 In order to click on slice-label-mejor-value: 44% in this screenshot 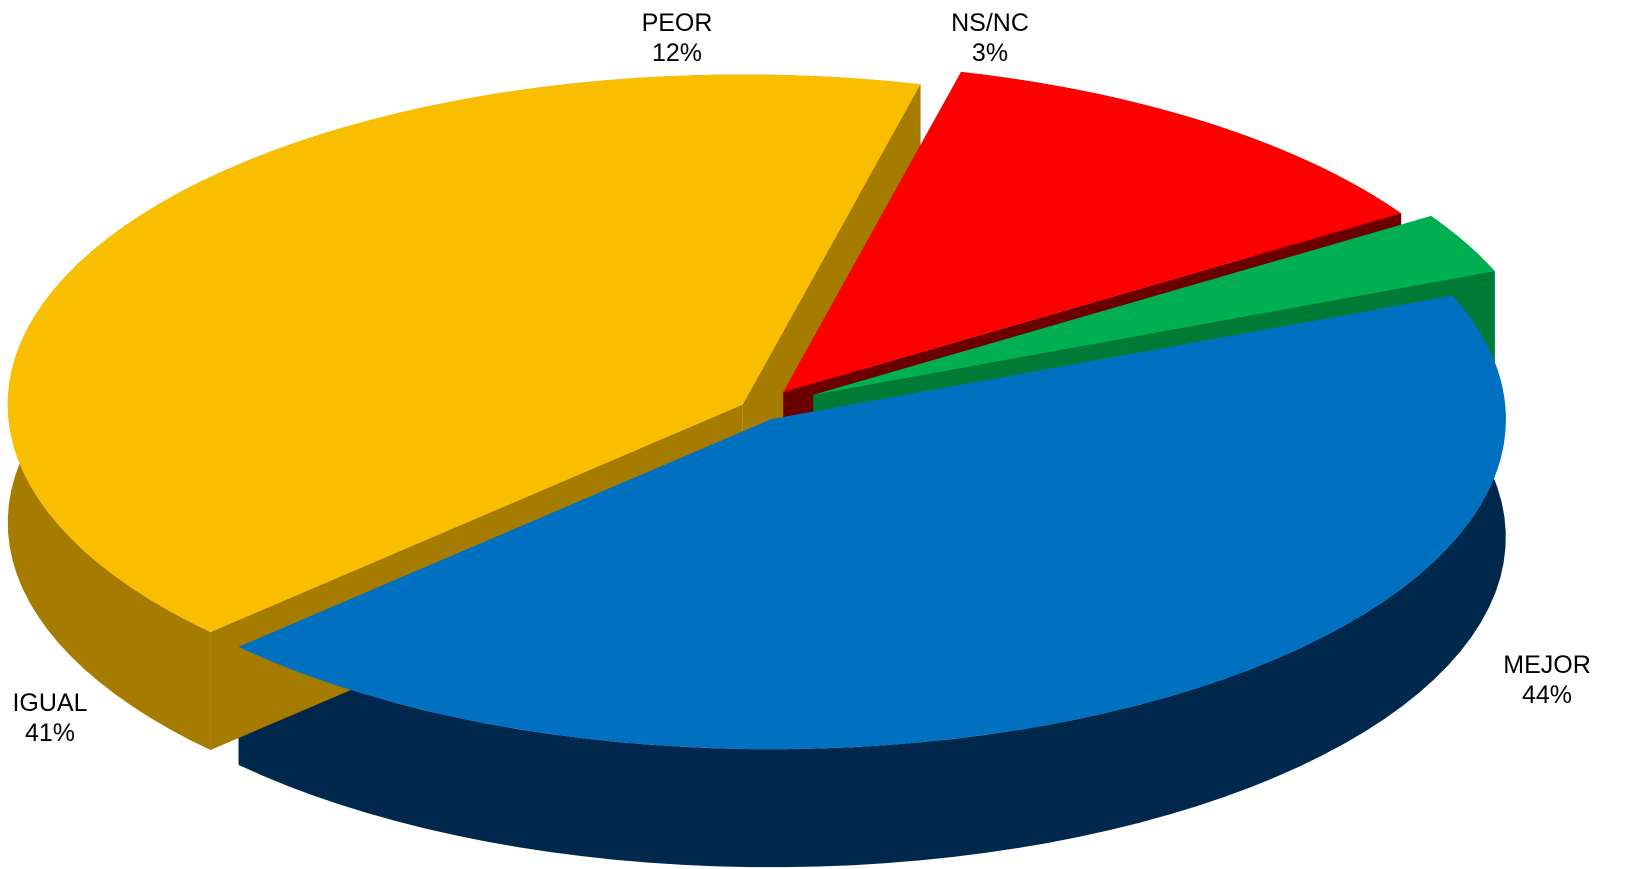, I will do `click(1547, 695)`.